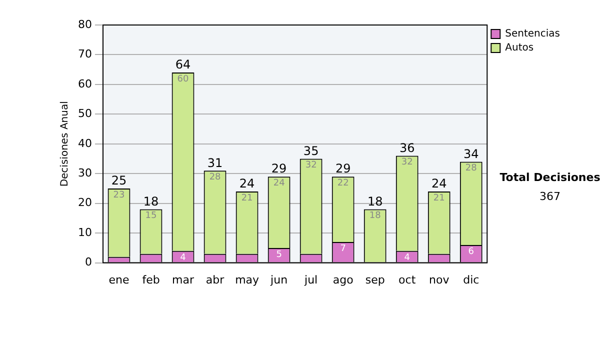 This screenshot has height=340, width=600. Describe the element at coordinates (183, 79) in the screenshot. I see `data-label: 60` at that location.